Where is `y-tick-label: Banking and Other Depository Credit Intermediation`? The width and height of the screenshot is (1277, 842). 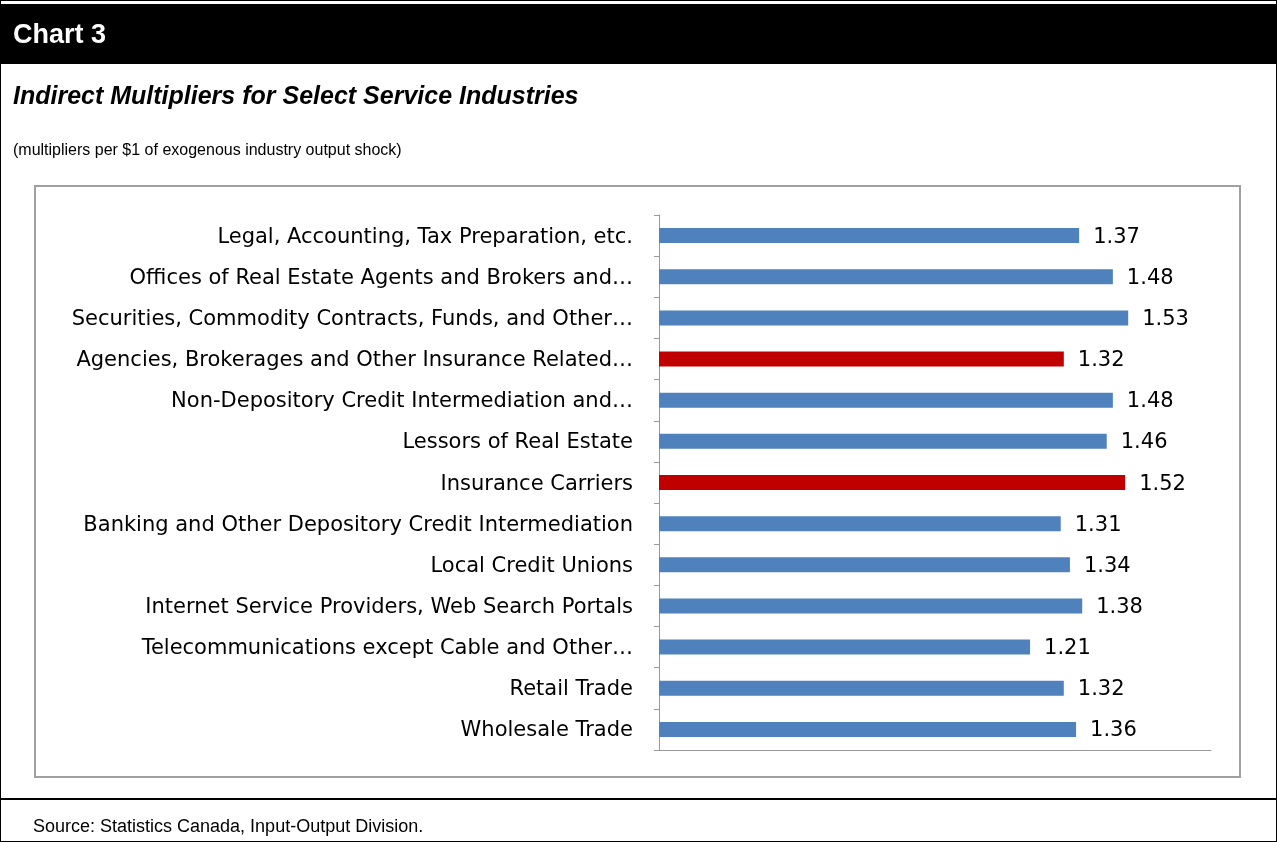
y-tick-label: Banking and Other Depository Credit Intermediation is located at coordinates (358, 523).